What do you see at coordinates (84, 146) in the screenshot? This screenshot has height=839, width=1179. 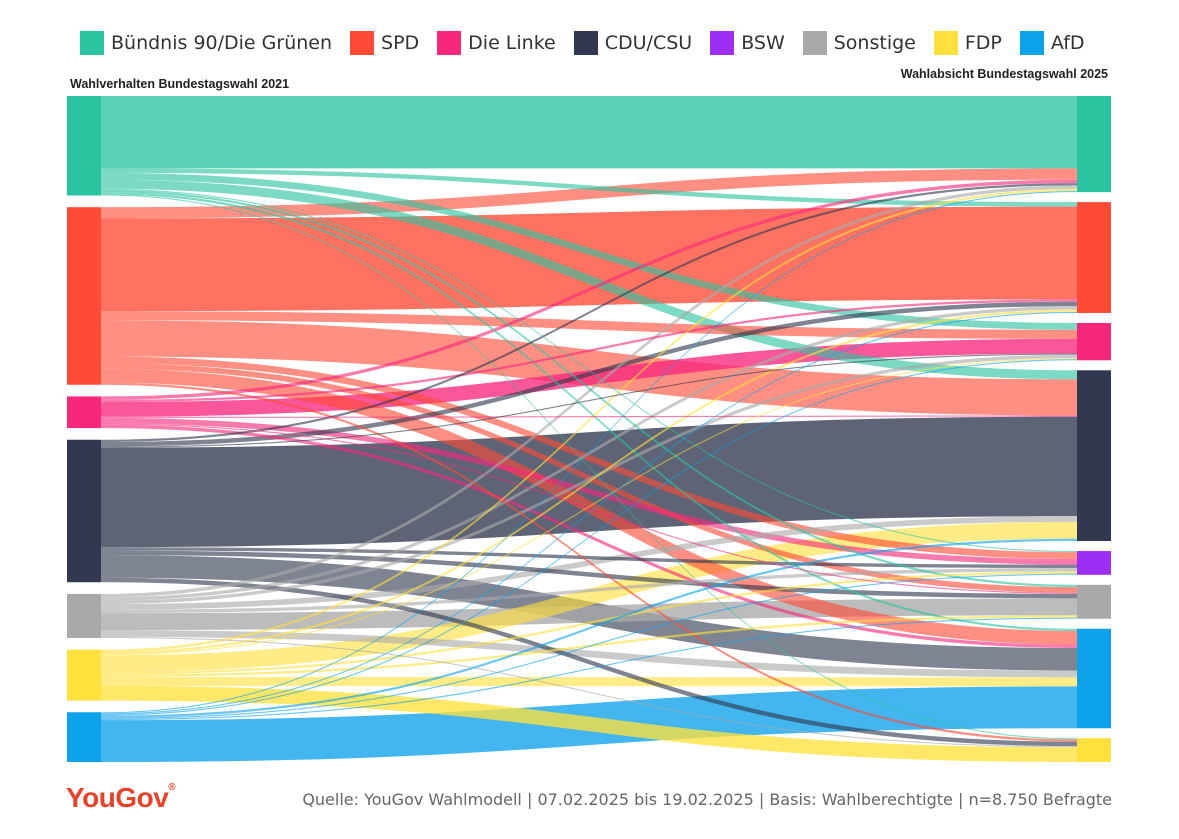 I see `left-node-buendnis-90-die-gruenen` at bounding box center [84, 146].